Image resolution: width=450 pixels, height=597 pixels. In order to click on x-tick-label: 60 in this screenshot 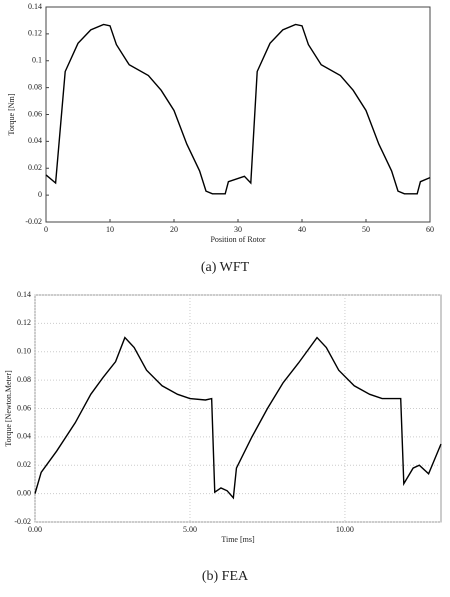, I will do `click(430, 229)`.